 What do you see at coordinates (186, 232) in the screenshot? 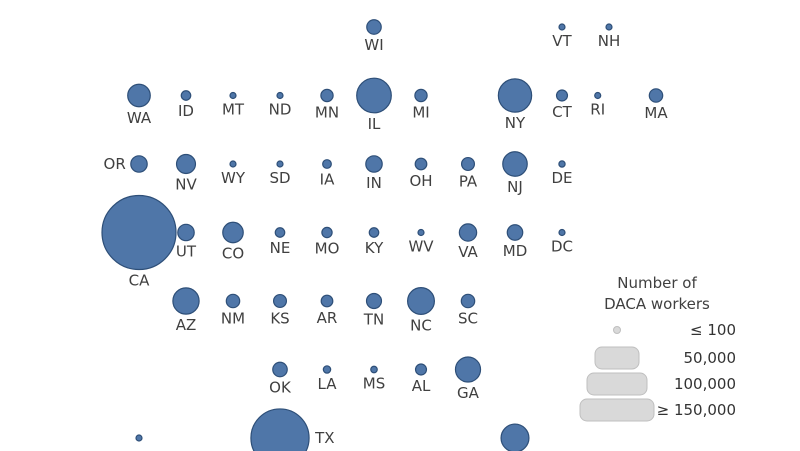
I see `state-bubble-ut` at bounding box center [186, 232].